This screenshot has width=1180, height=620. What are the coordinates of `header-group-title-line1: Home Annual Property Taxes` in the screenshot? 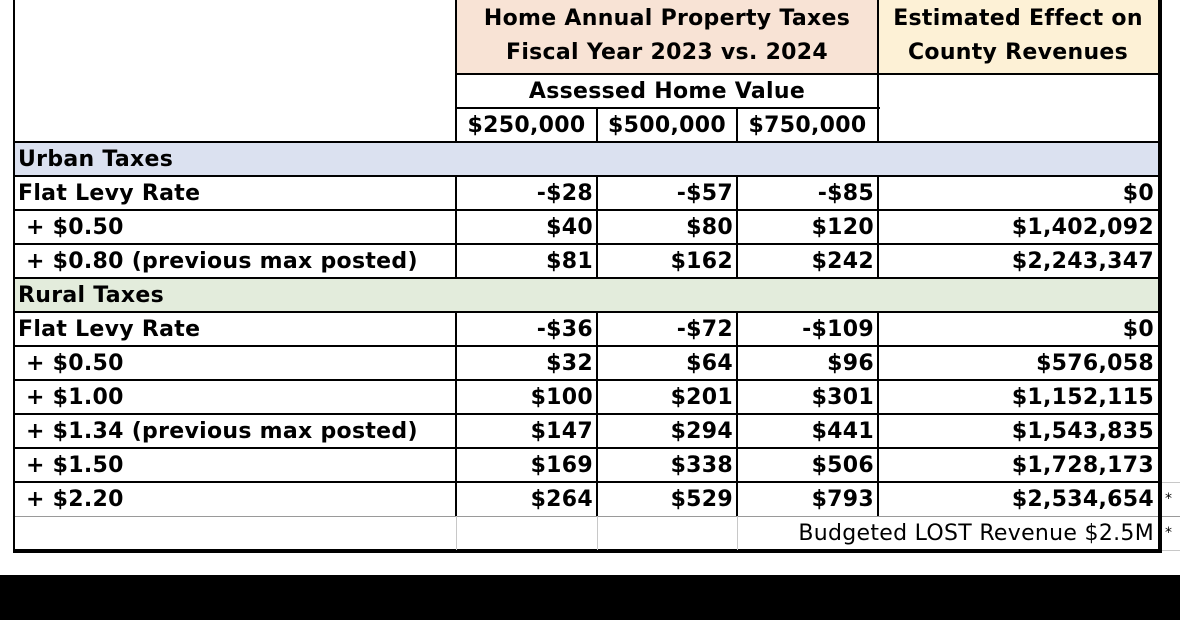 It's located at (667, 18).